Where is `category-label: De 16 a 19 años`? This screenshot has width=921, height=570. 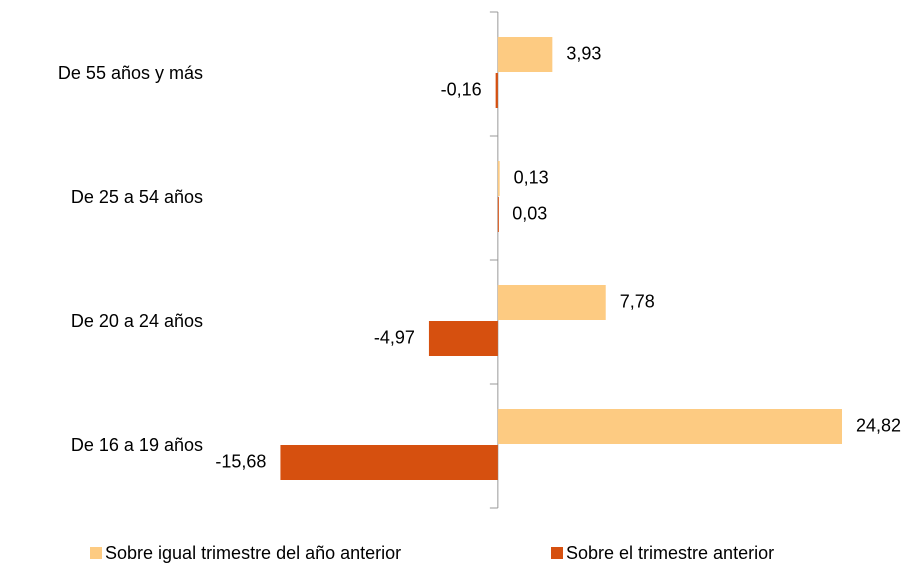
category-label: De 16 a 19 años is located at coordinates (137, 445).